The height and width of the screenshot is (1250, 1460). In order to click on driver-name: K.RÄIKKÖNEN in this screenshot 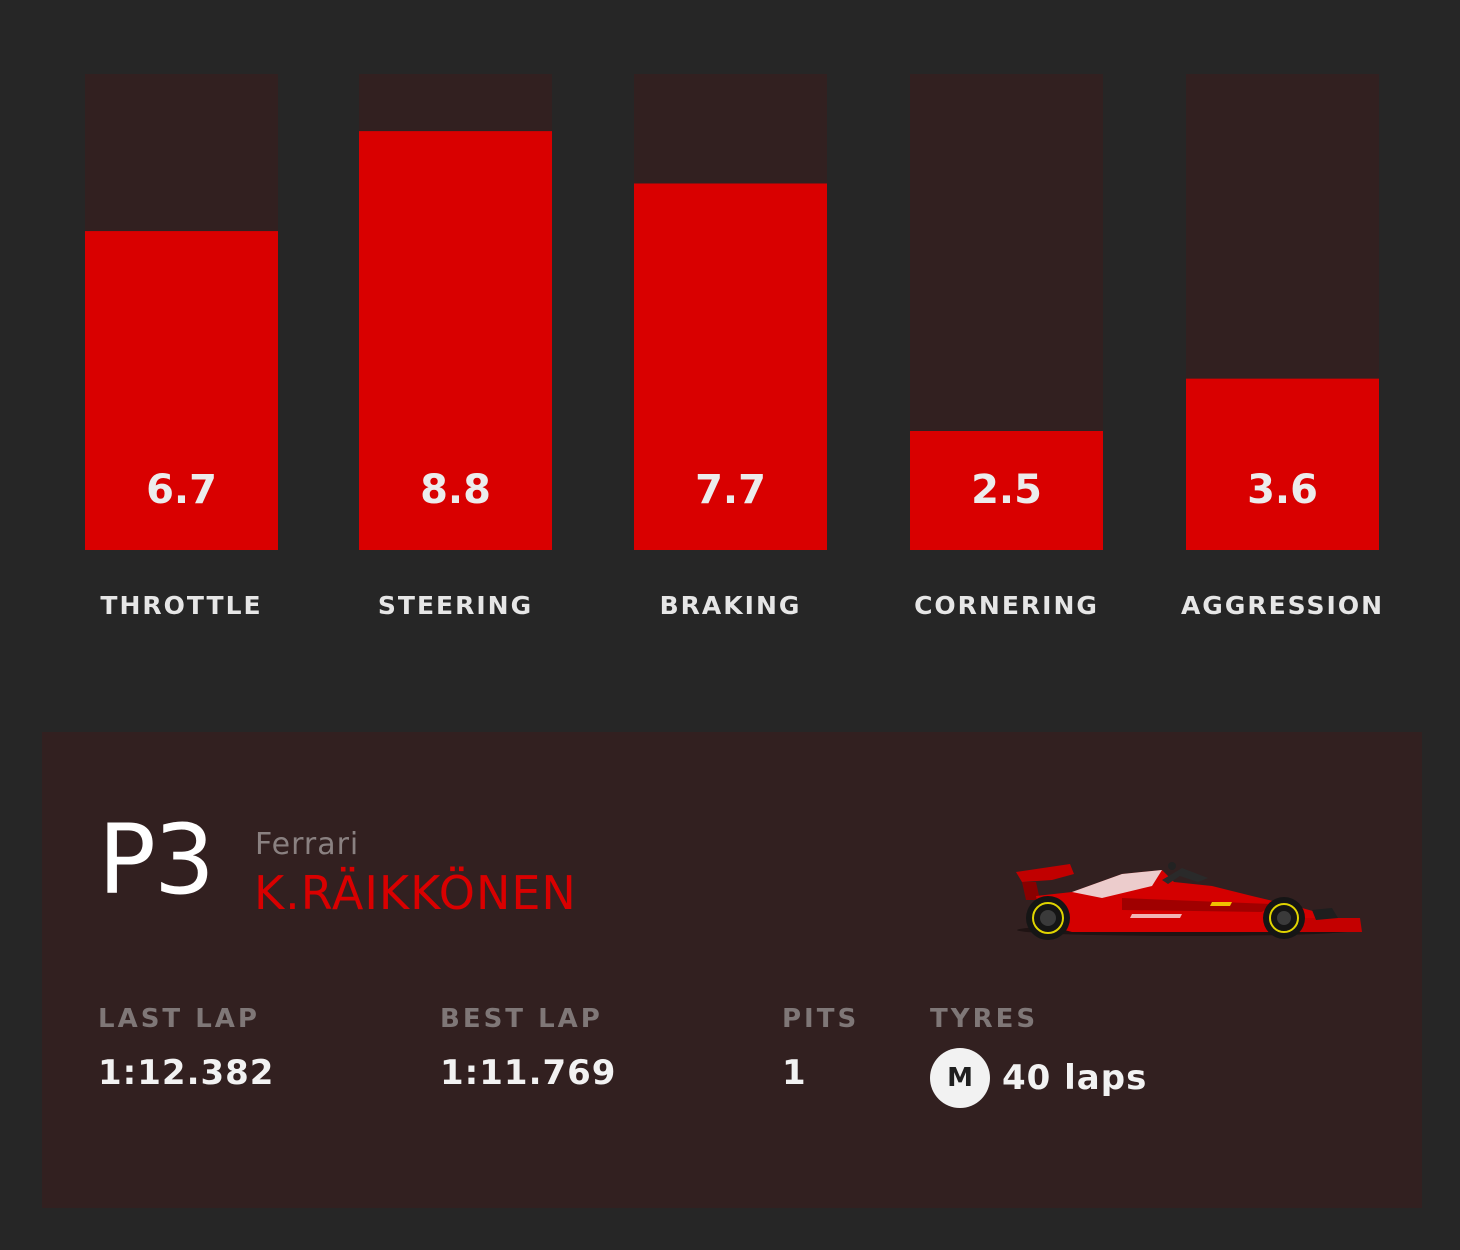, I will do `click(415, 893)`.